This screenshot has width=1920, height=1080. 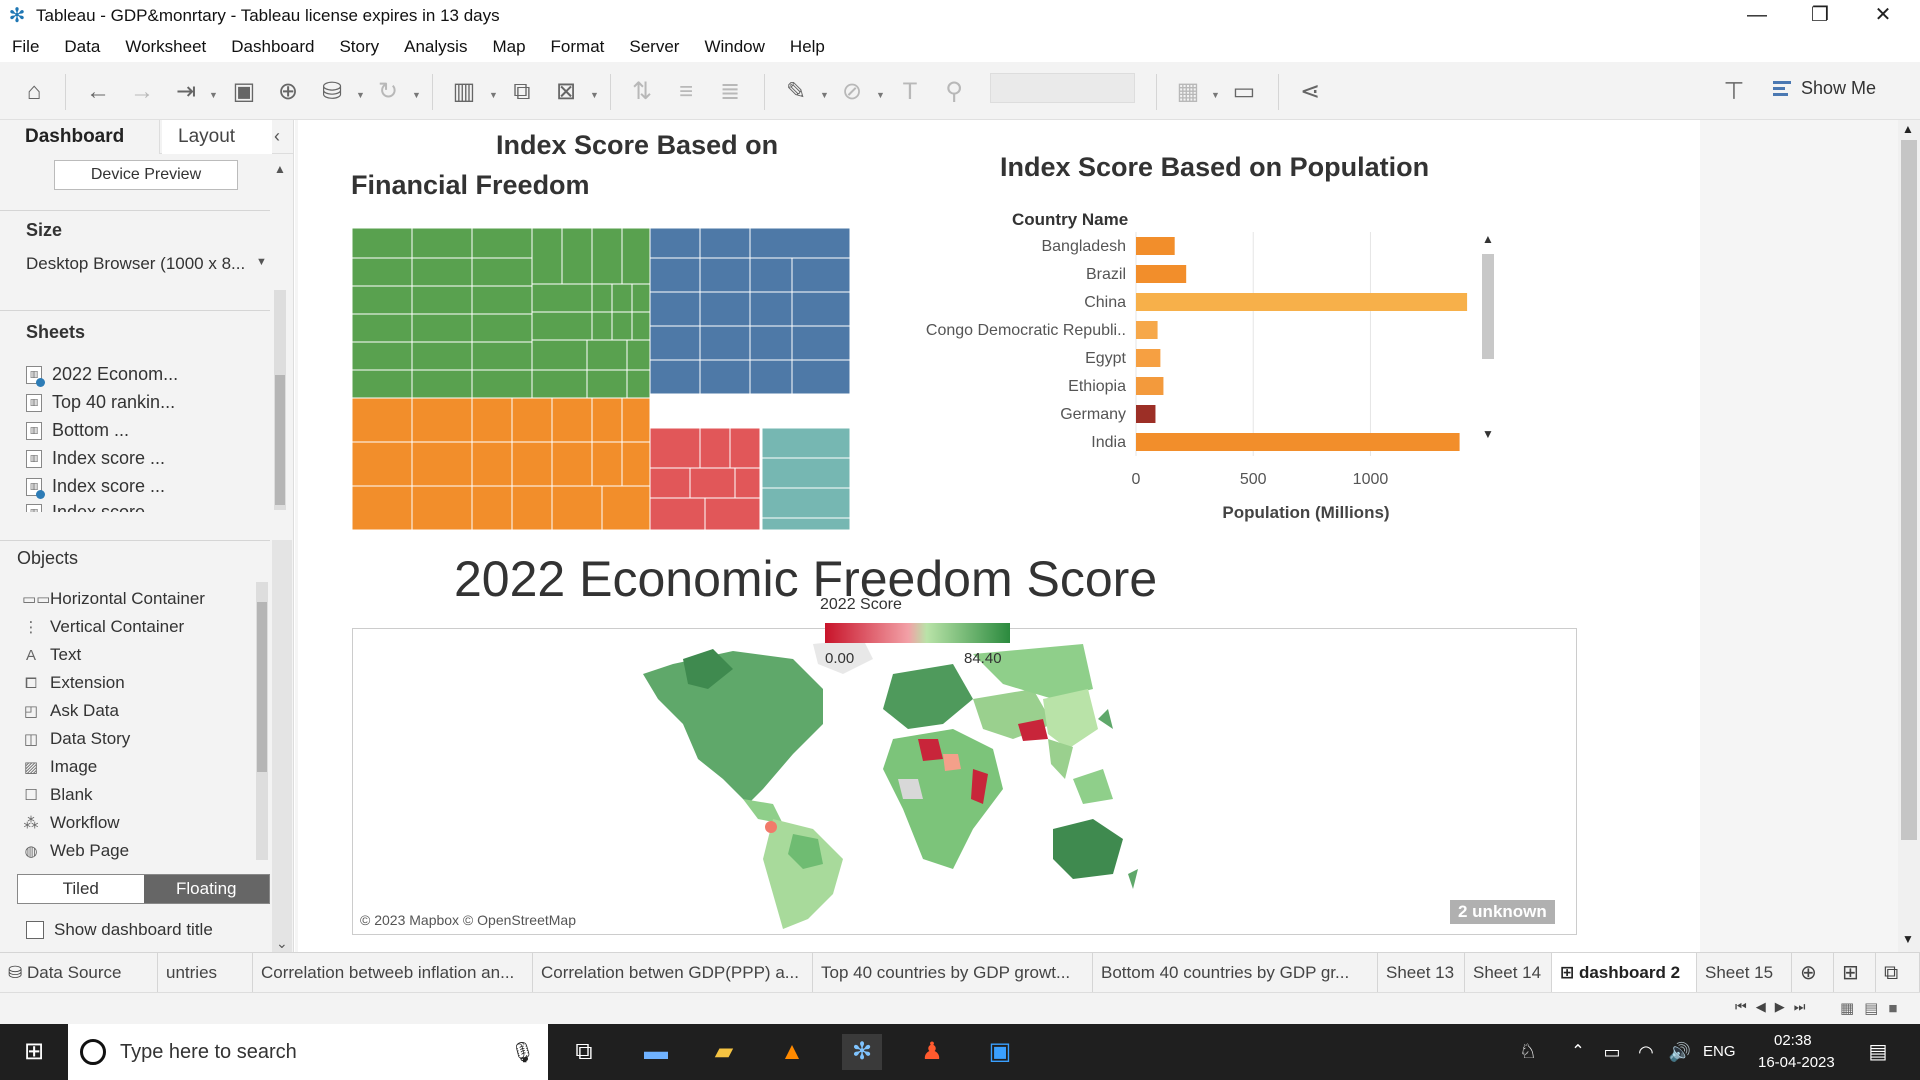 What do you see at coordinates (277, 136) in the screenshot?
I see `collapse-panel-icon: ‹` at bounding box center [277, 136].